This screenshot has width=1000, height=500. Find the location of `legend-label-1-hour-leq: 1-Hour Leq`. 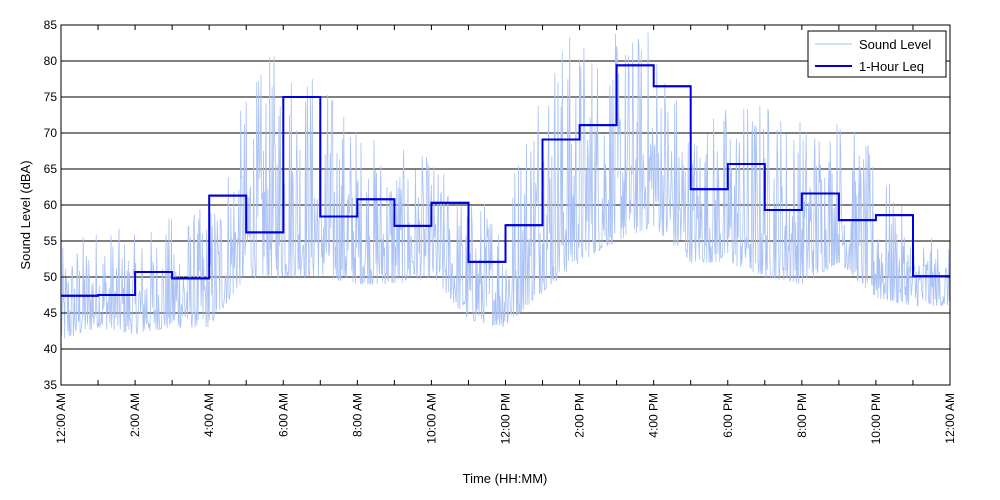

legend-label-1-hour-leq: 1-Hour Leq is located at coordinates (891, 66).